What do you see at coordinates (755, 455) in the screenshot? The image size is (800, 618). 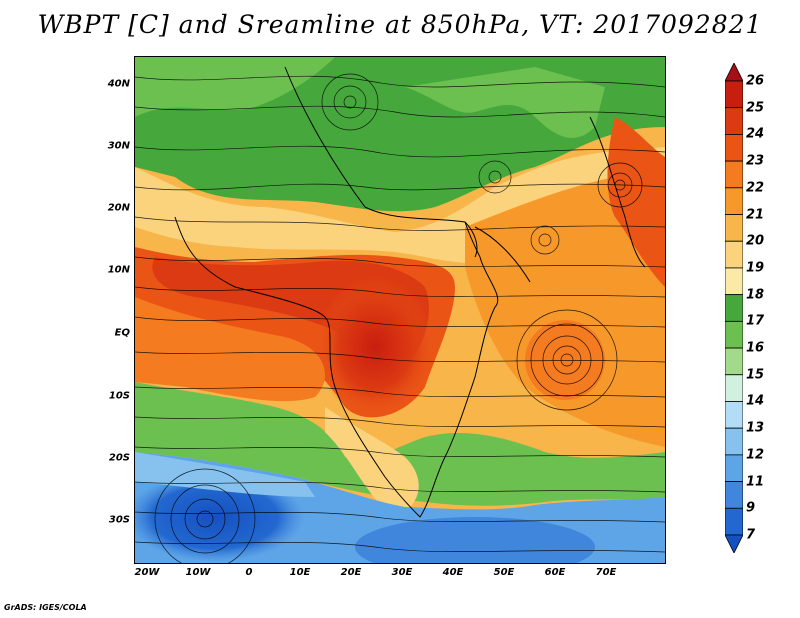 I see `colorbar-level-label: 12` at bounding box center [755, 455].